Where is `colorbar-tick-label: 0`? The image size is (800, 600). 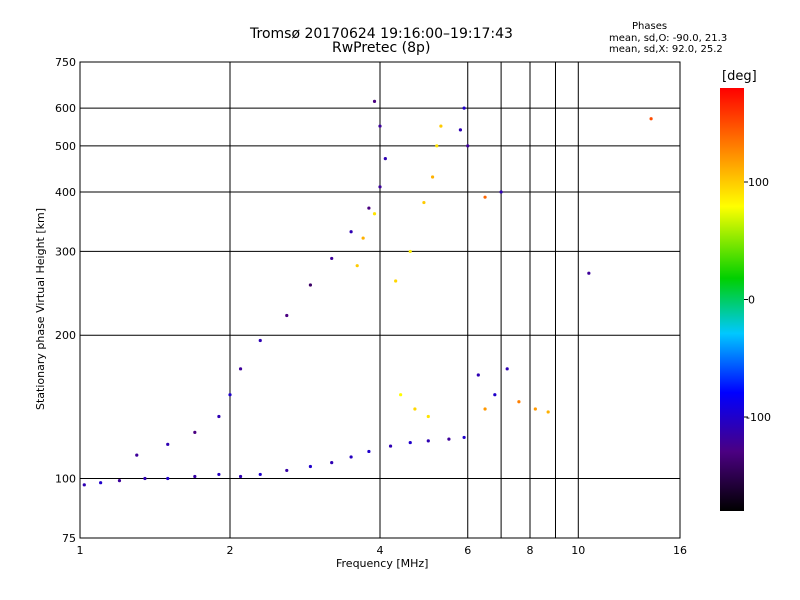 colorbar-tick-label: 0 is located at coordinates (751, 300).